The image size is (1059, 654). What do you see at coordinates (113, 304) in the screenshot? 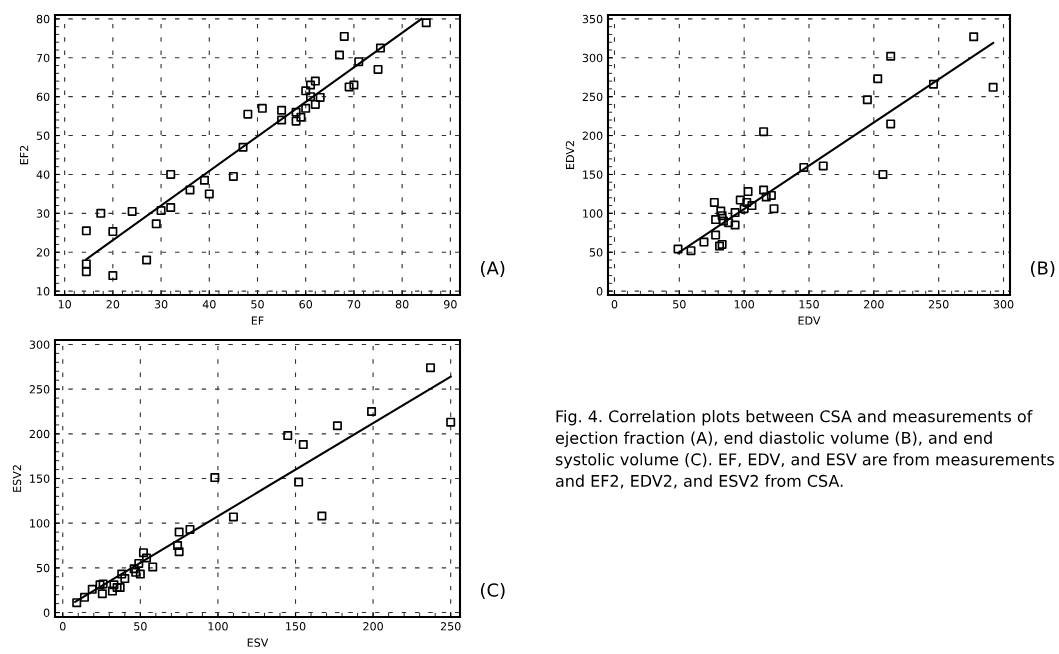
I see `x-tick-label: 20` at bounding box center [113, 304].